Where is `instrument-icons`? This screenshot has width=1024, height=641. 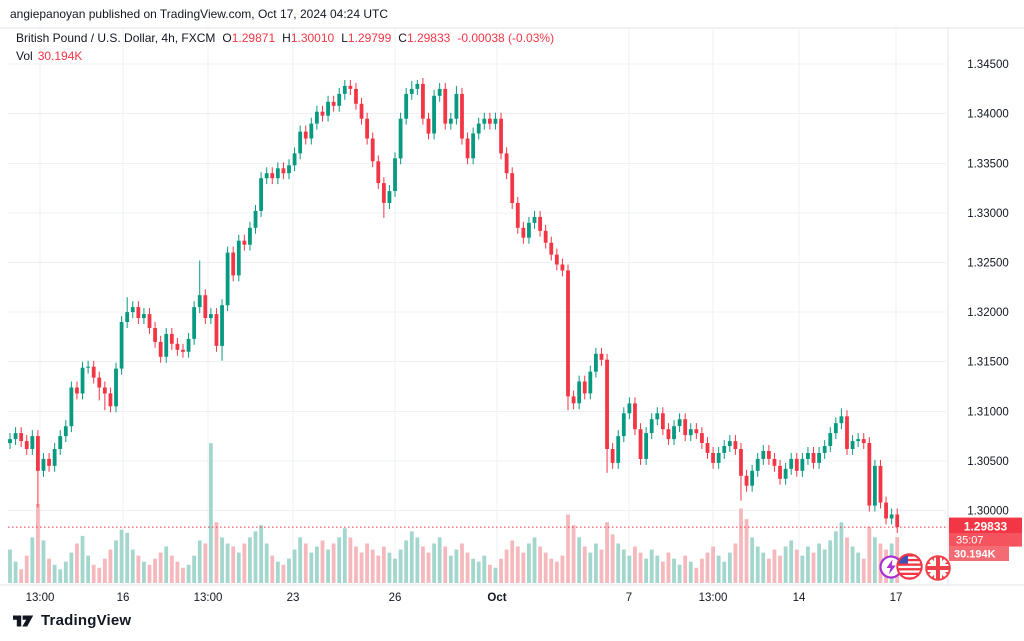
instrument-icons is located at coordinates (914, 568).